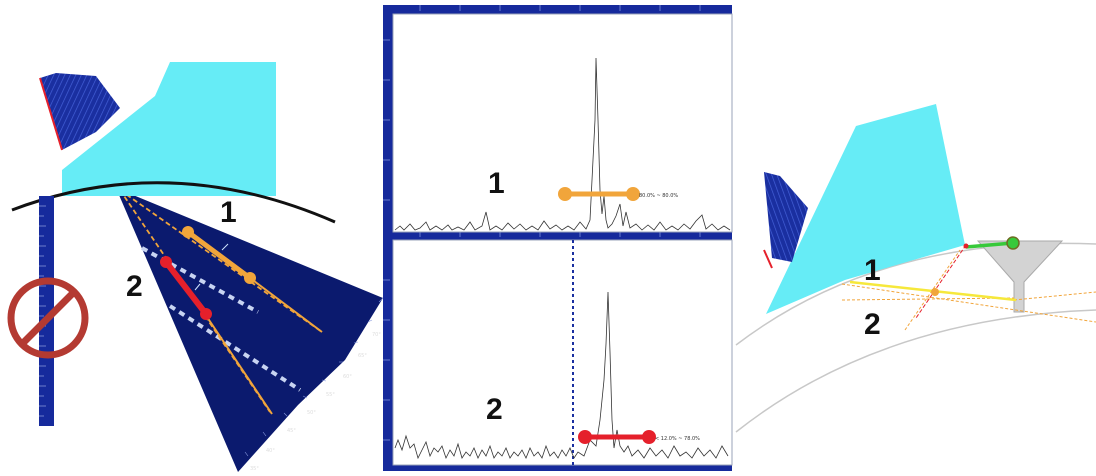 The width and height of the screenshot is (1096, 476). What do you see at coordinates (362, 356) in the screenshot?
I see `angle-label: 65°` at bounding box center [362, 356].